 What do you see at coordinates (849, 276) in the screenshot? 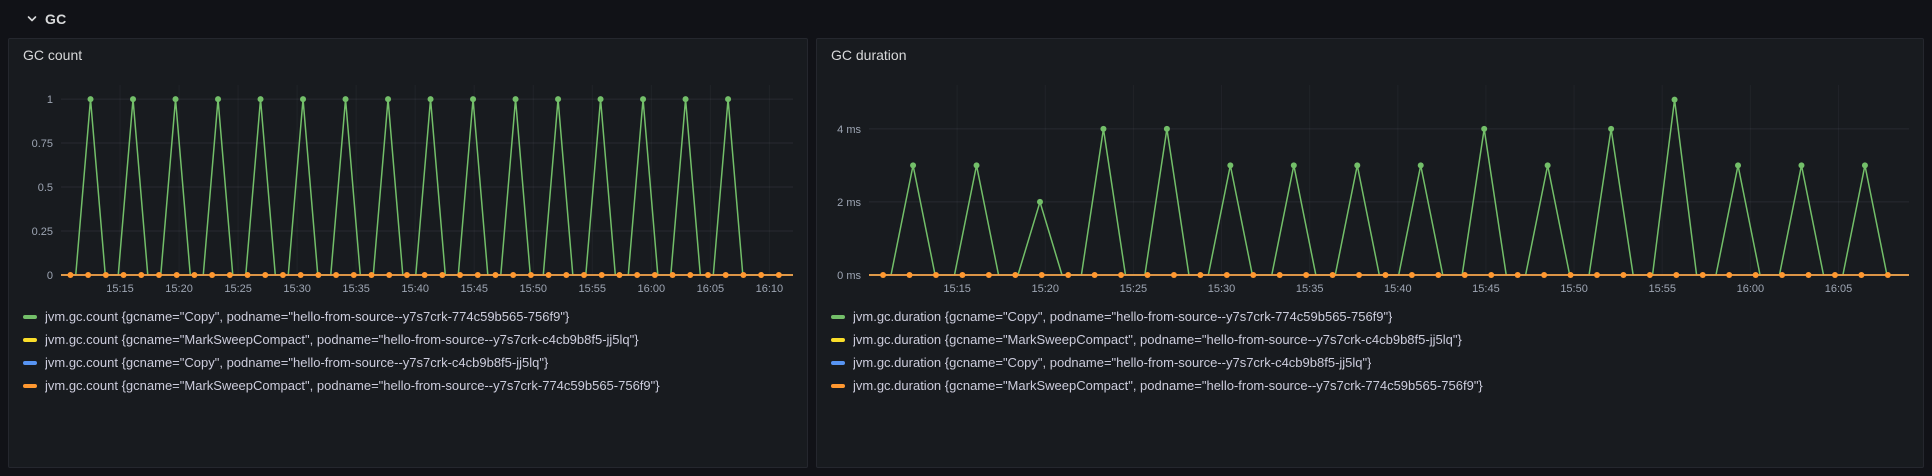
I see `svg-text: 0 ms` at bounding box center [849, 276].